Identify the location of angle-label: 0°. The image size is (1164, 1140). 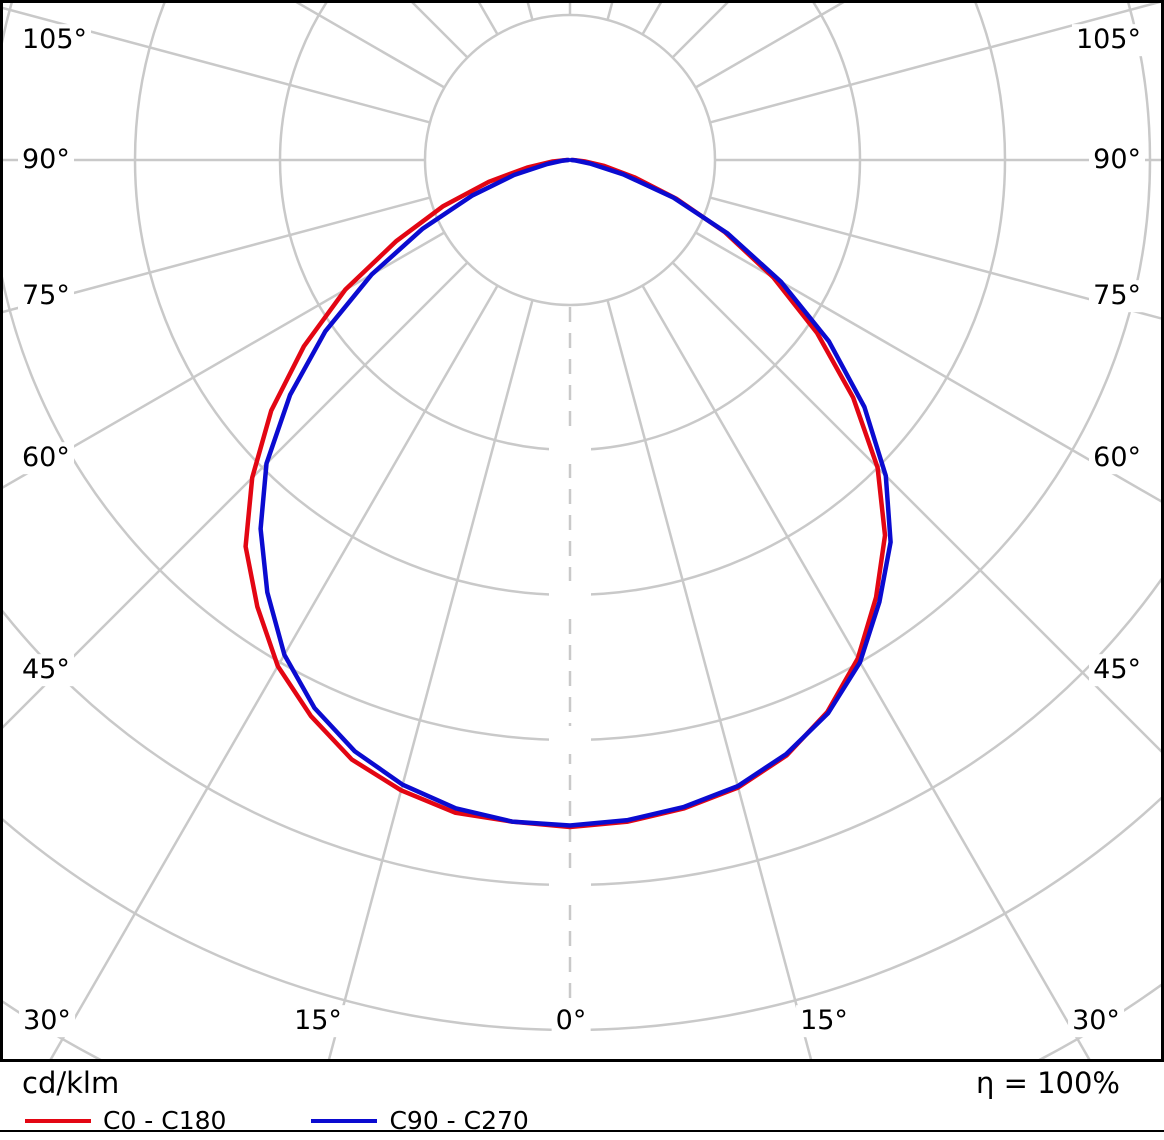
(571, 1021).